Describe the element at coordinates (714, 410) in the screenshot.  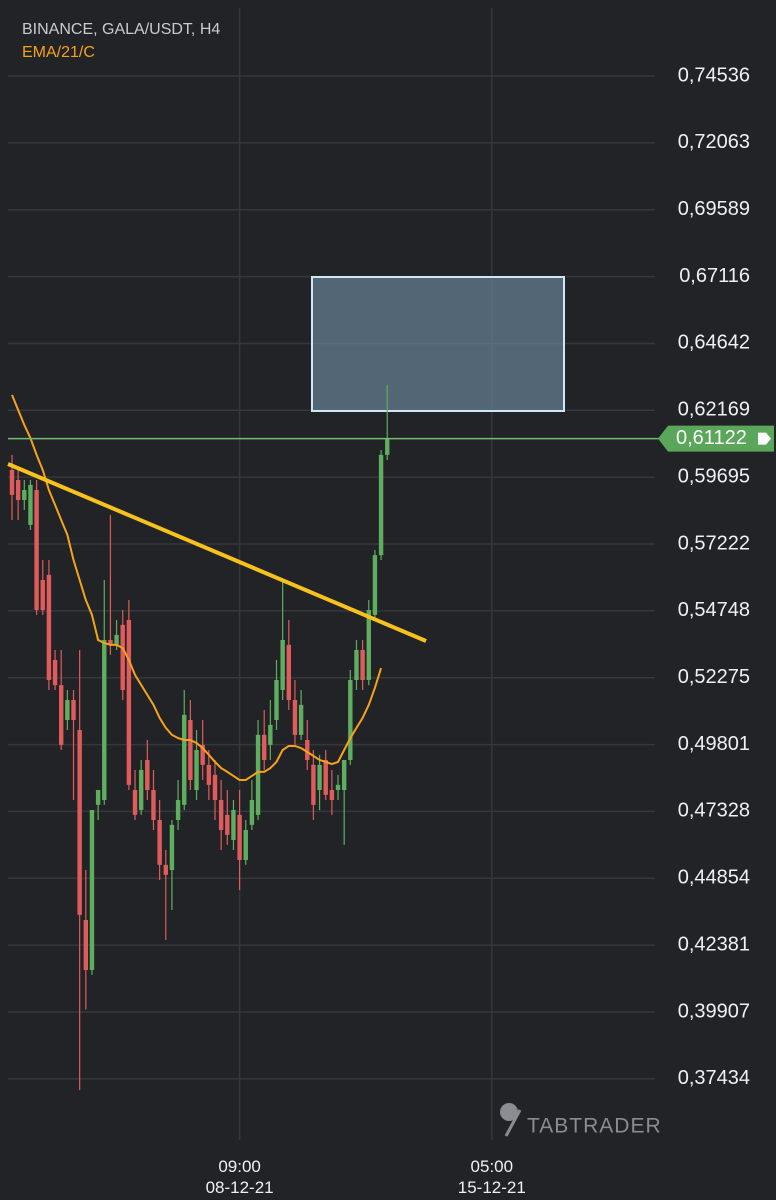
I see `y-tick-label: 0,62169` at that location.